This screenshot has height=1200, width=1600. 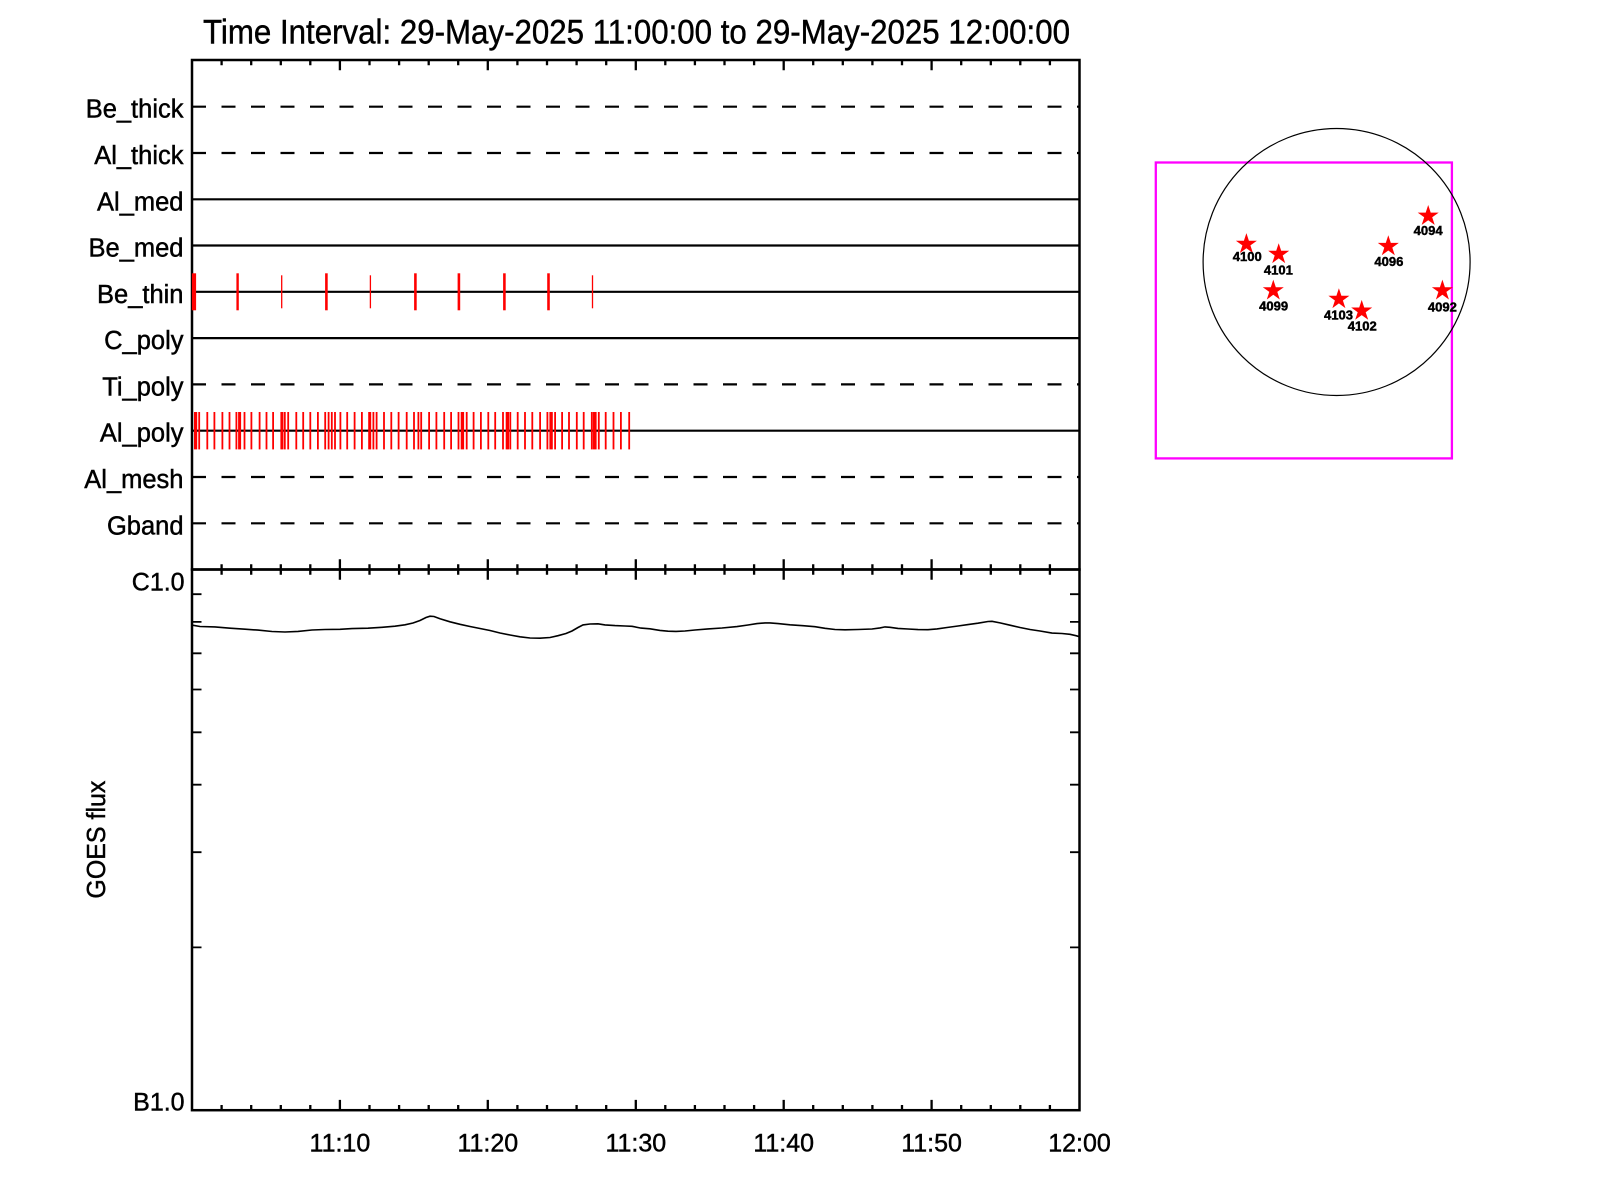 I want to click on svg-text: 4094, so click(x=1429, y=230).